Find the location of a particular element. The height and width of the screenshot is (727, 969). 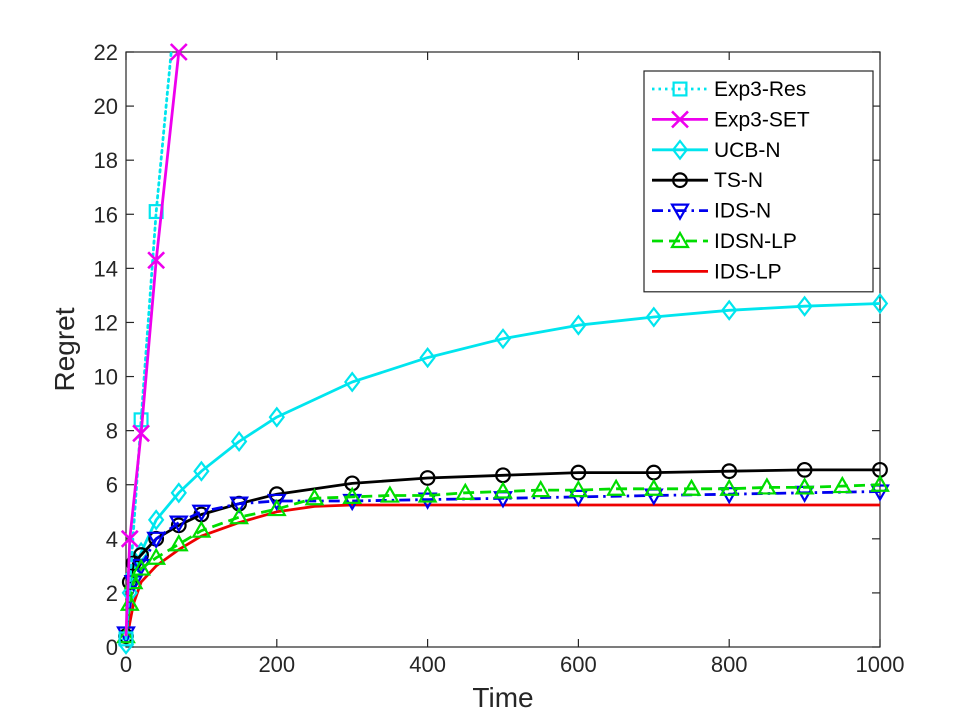

legend-label: Exp3-Res is located at coordinates (760, 89).